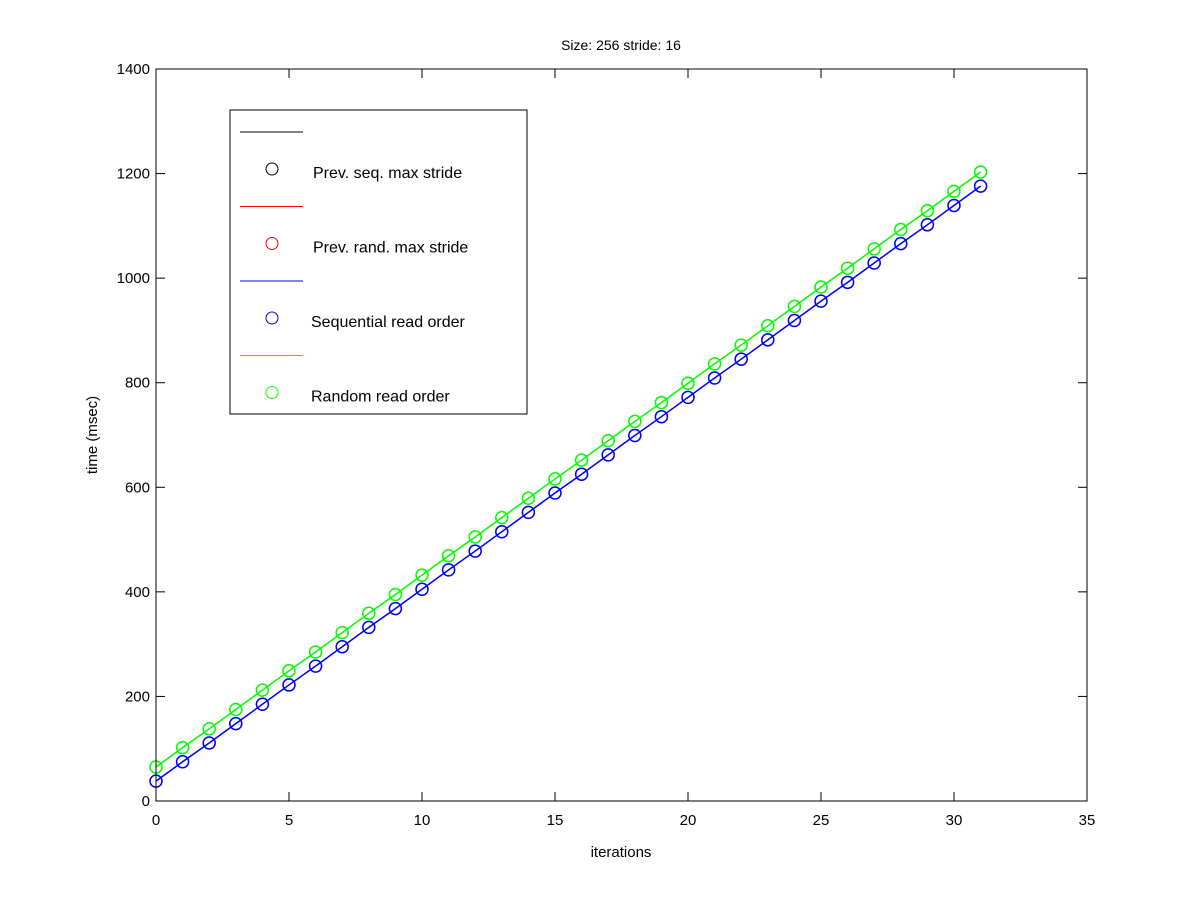  Describe the element at coordinates (1087, 820) in the screenshot. I see `x-tick-label: 35` at that location.